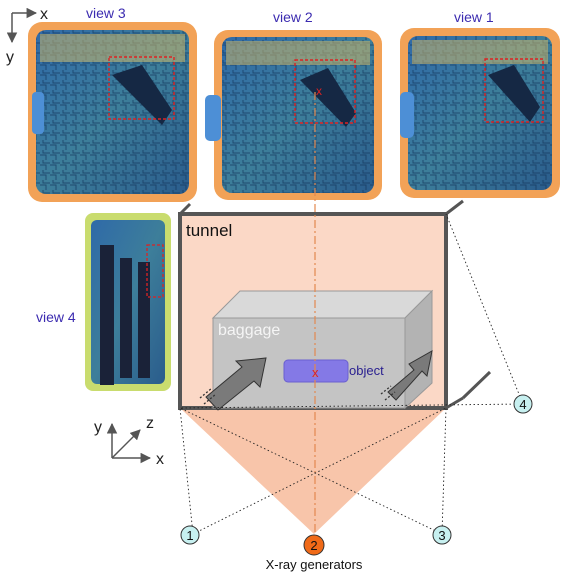  What do you see at coordinates (106, 13) in the screenshot?
I see `view3-label: view 3` at bounding box center [106, 13].